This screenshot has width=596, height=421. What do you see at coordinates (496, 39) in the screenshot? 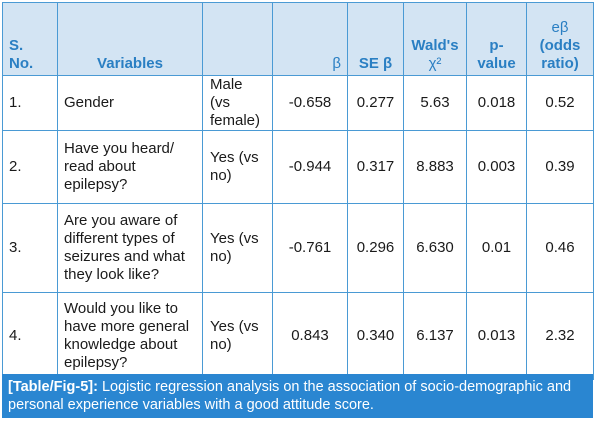
I see `header-pvalue: p-value` at bounding box center [496, 39].